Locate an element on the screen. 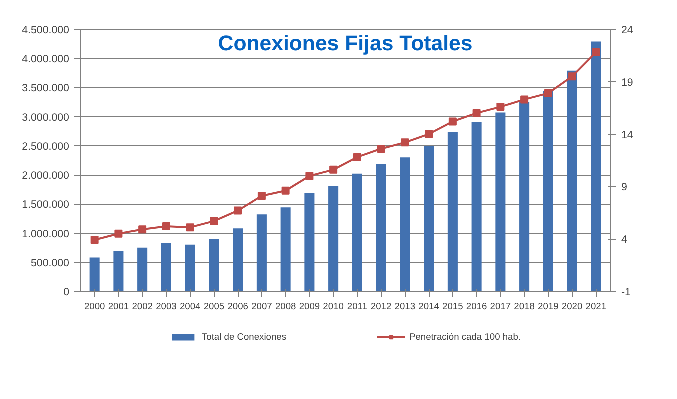 Image resolution: width=677 pixels, height=399 pixels. y2-tick-label: 9 is located at coordinates (625, 188).